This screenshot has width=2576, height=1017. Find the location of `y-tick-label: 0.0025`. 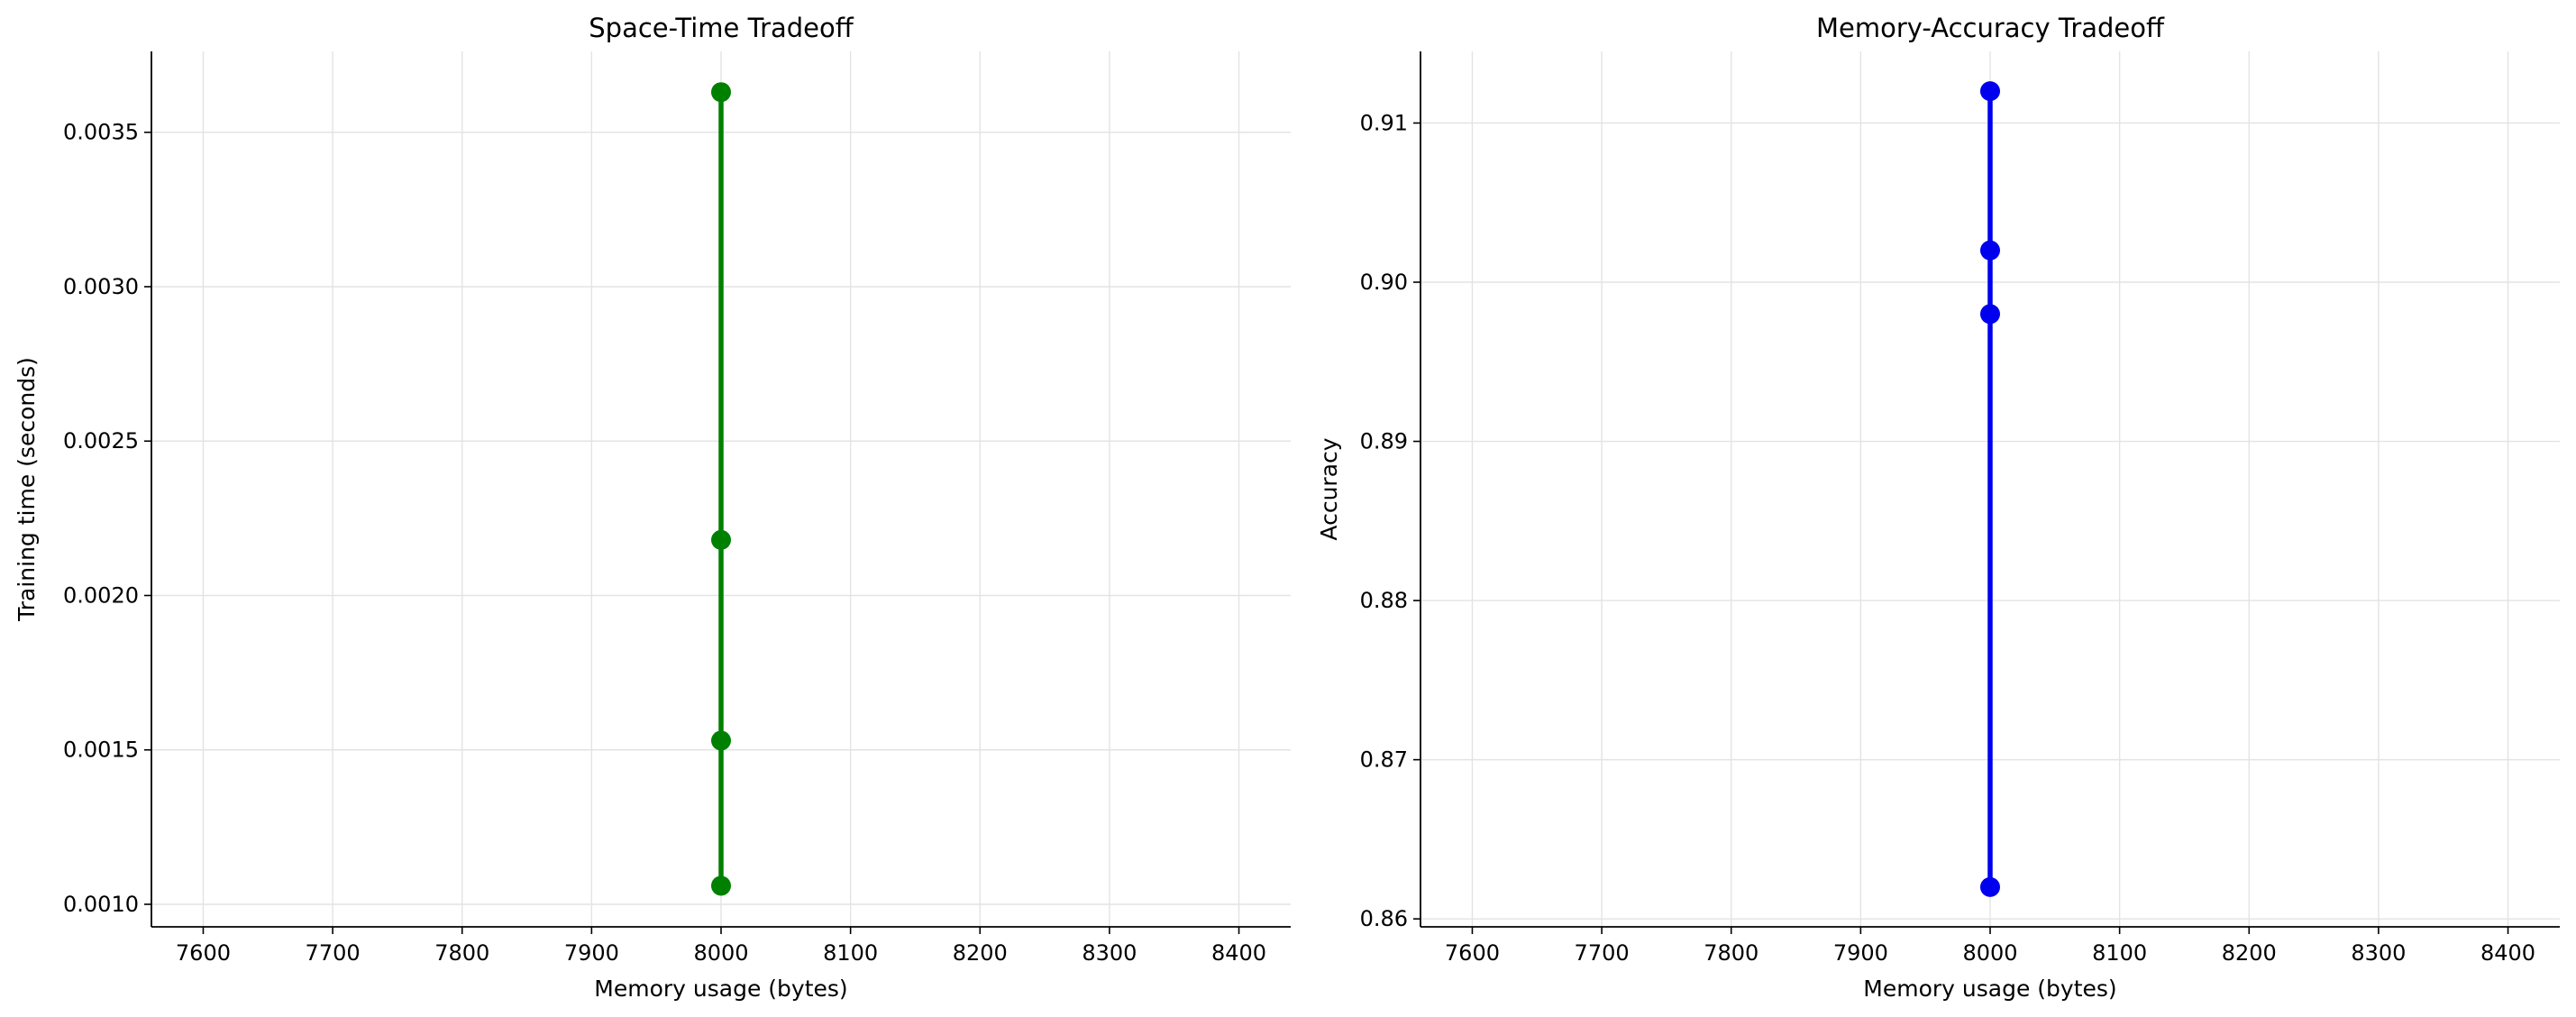

y-tick-label: 0.0025 is located at coordinates (101, 441).